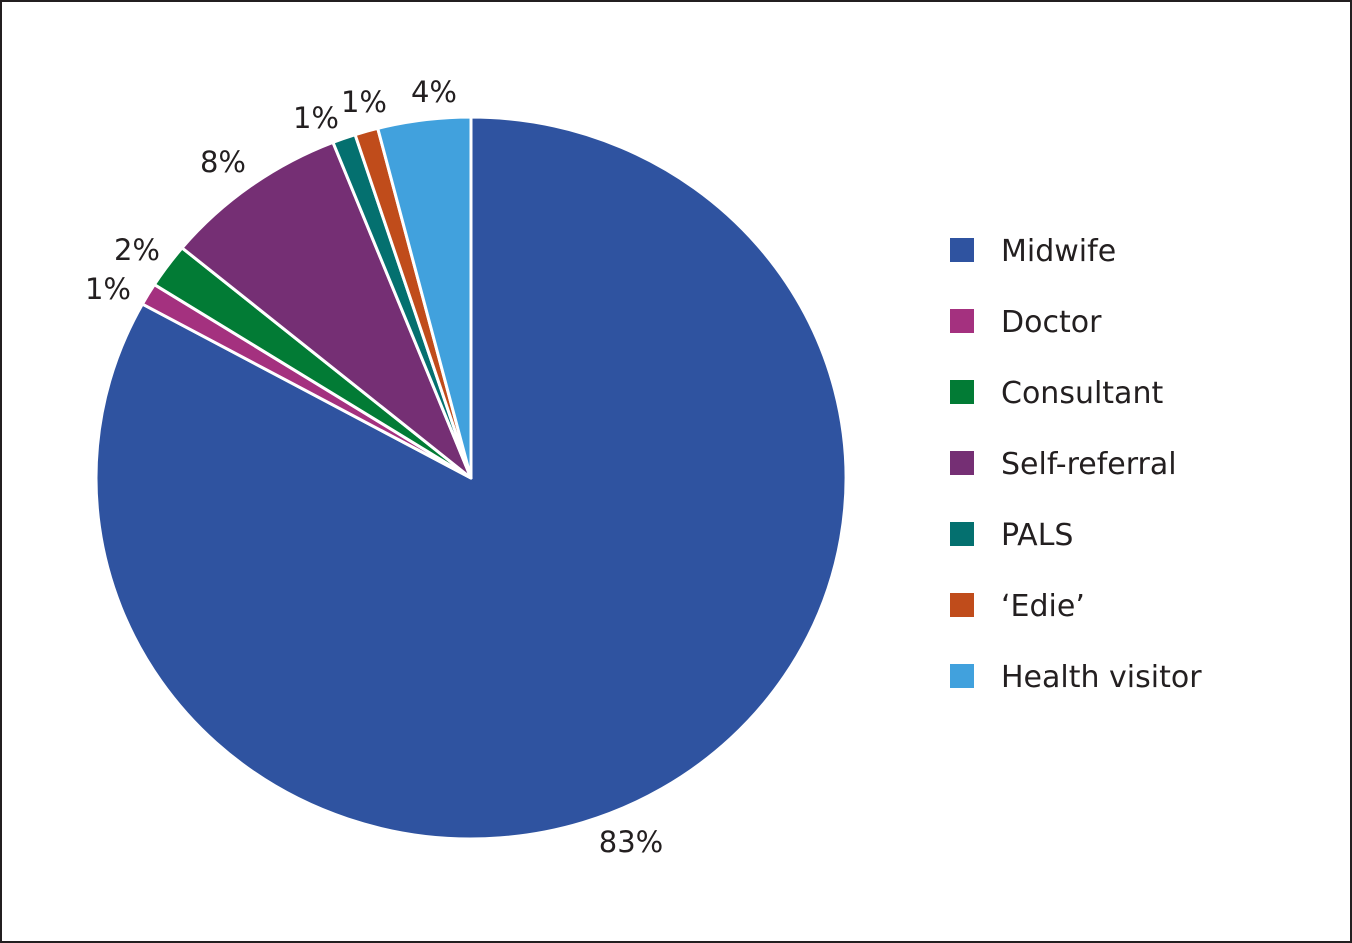 The height and width of the screenshot is (943, 1352). What do you see at coordinates (326, 310) in the screenshot?
I see `pie-slice-self-referral` at bounding box center [326, 310].